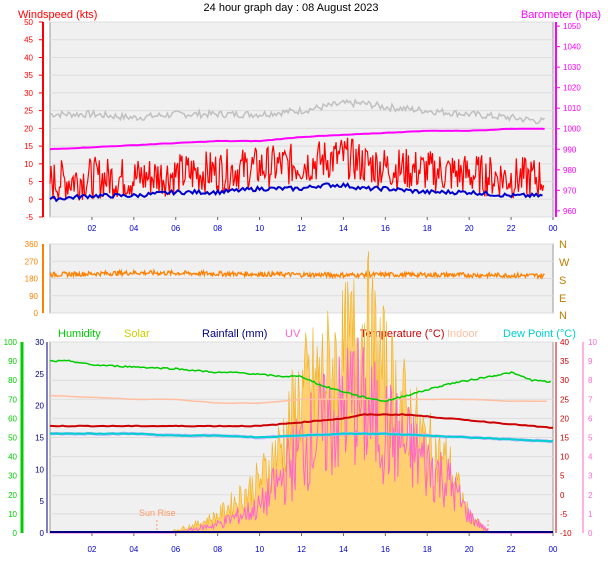  Describe the element at coordinates (12, 495) in the screenshot. I see `humidity-tick-label: 20` at that location.